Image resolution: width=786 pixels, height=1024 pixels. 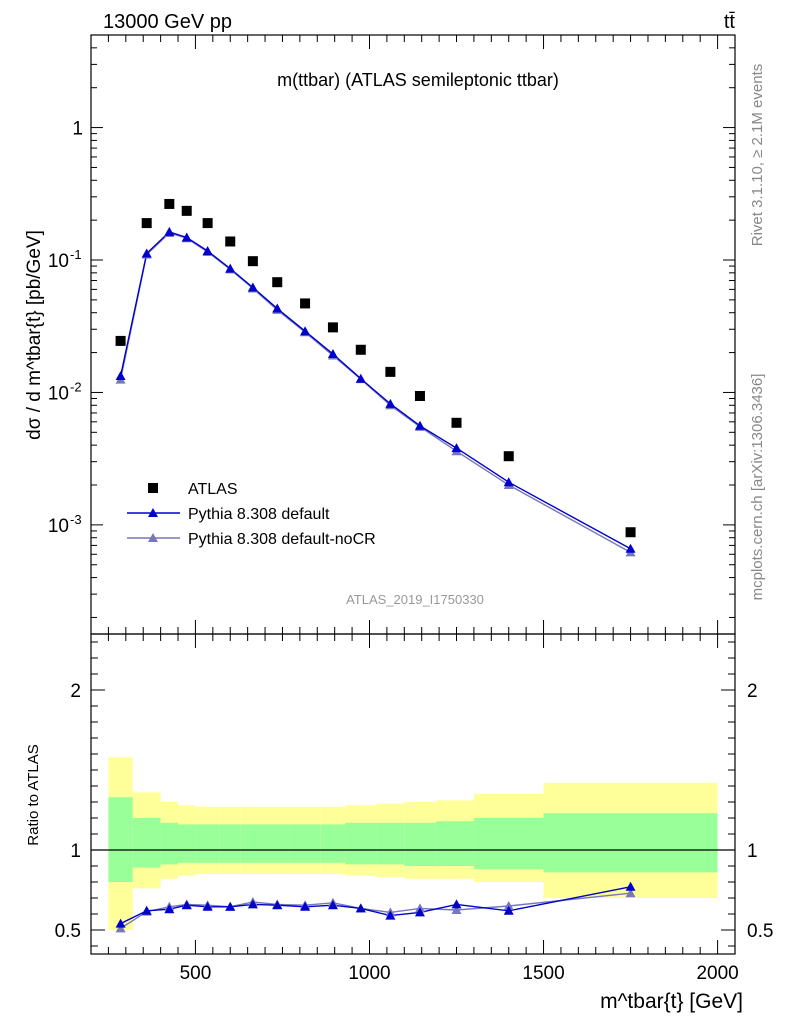 What do you see at coordinates (282, 539) in the screenshot?
I see `legend-label: Pythia 8.308 default-noCR` at bounding box center [282, 539].